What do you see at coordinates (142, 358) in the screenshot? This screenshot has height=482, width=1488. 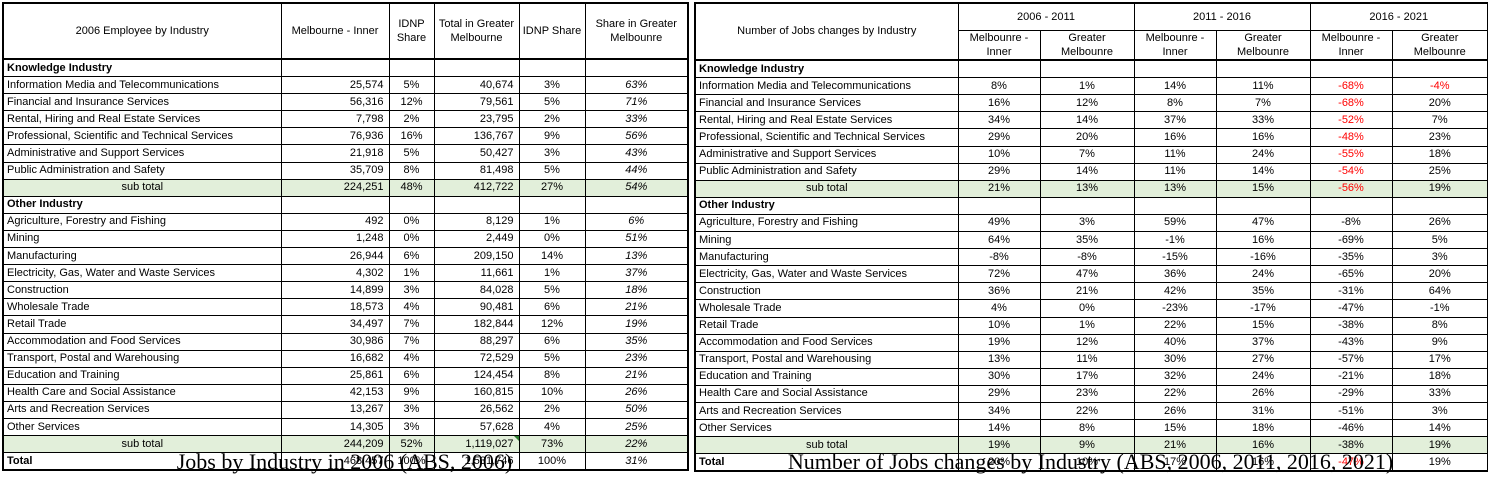 I see `industry-label: Transport, Postal and Warehousing` at bounding box center [142, 358].